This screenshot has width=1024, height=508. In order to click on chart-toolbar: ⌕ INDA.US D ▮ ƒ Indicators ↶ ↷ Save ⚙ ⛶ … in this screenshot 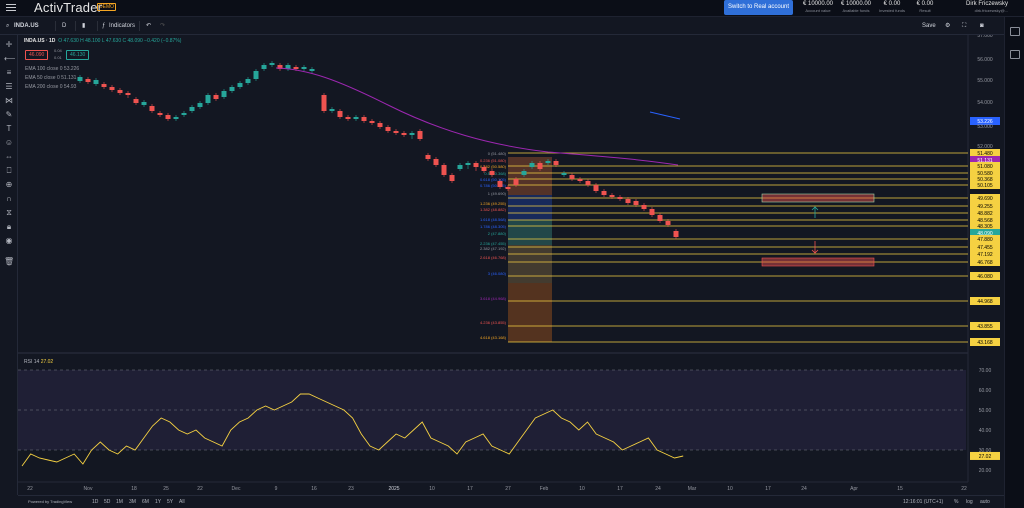, I will do `click(502, 26)`.